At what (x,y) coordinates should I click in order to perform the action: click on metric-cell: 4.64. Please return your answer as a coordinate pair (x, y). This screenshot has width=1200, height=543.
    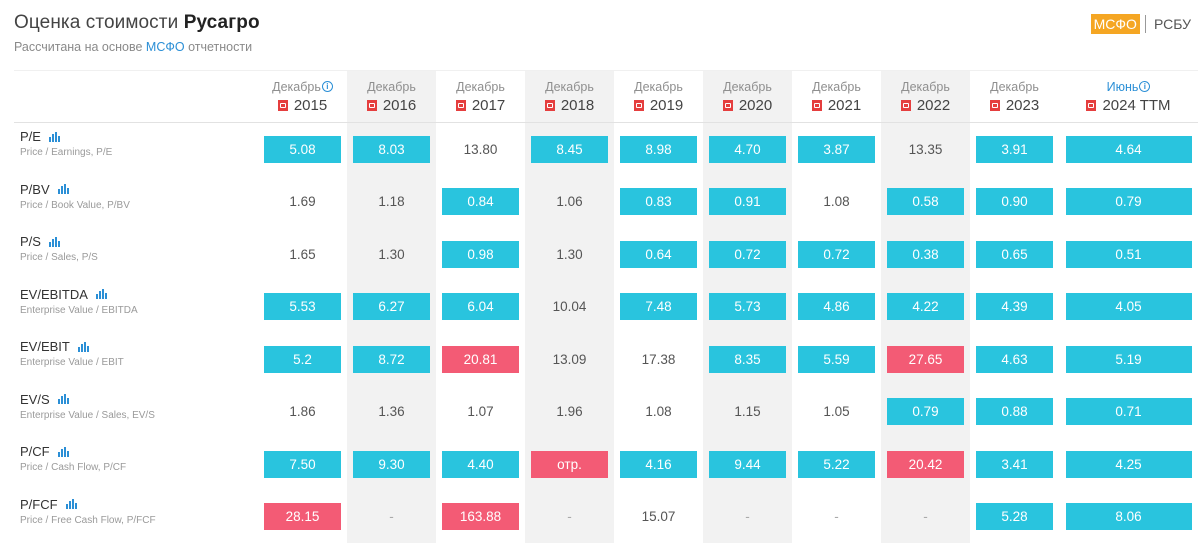
    Looking at the image, I should click on (1128, 149).